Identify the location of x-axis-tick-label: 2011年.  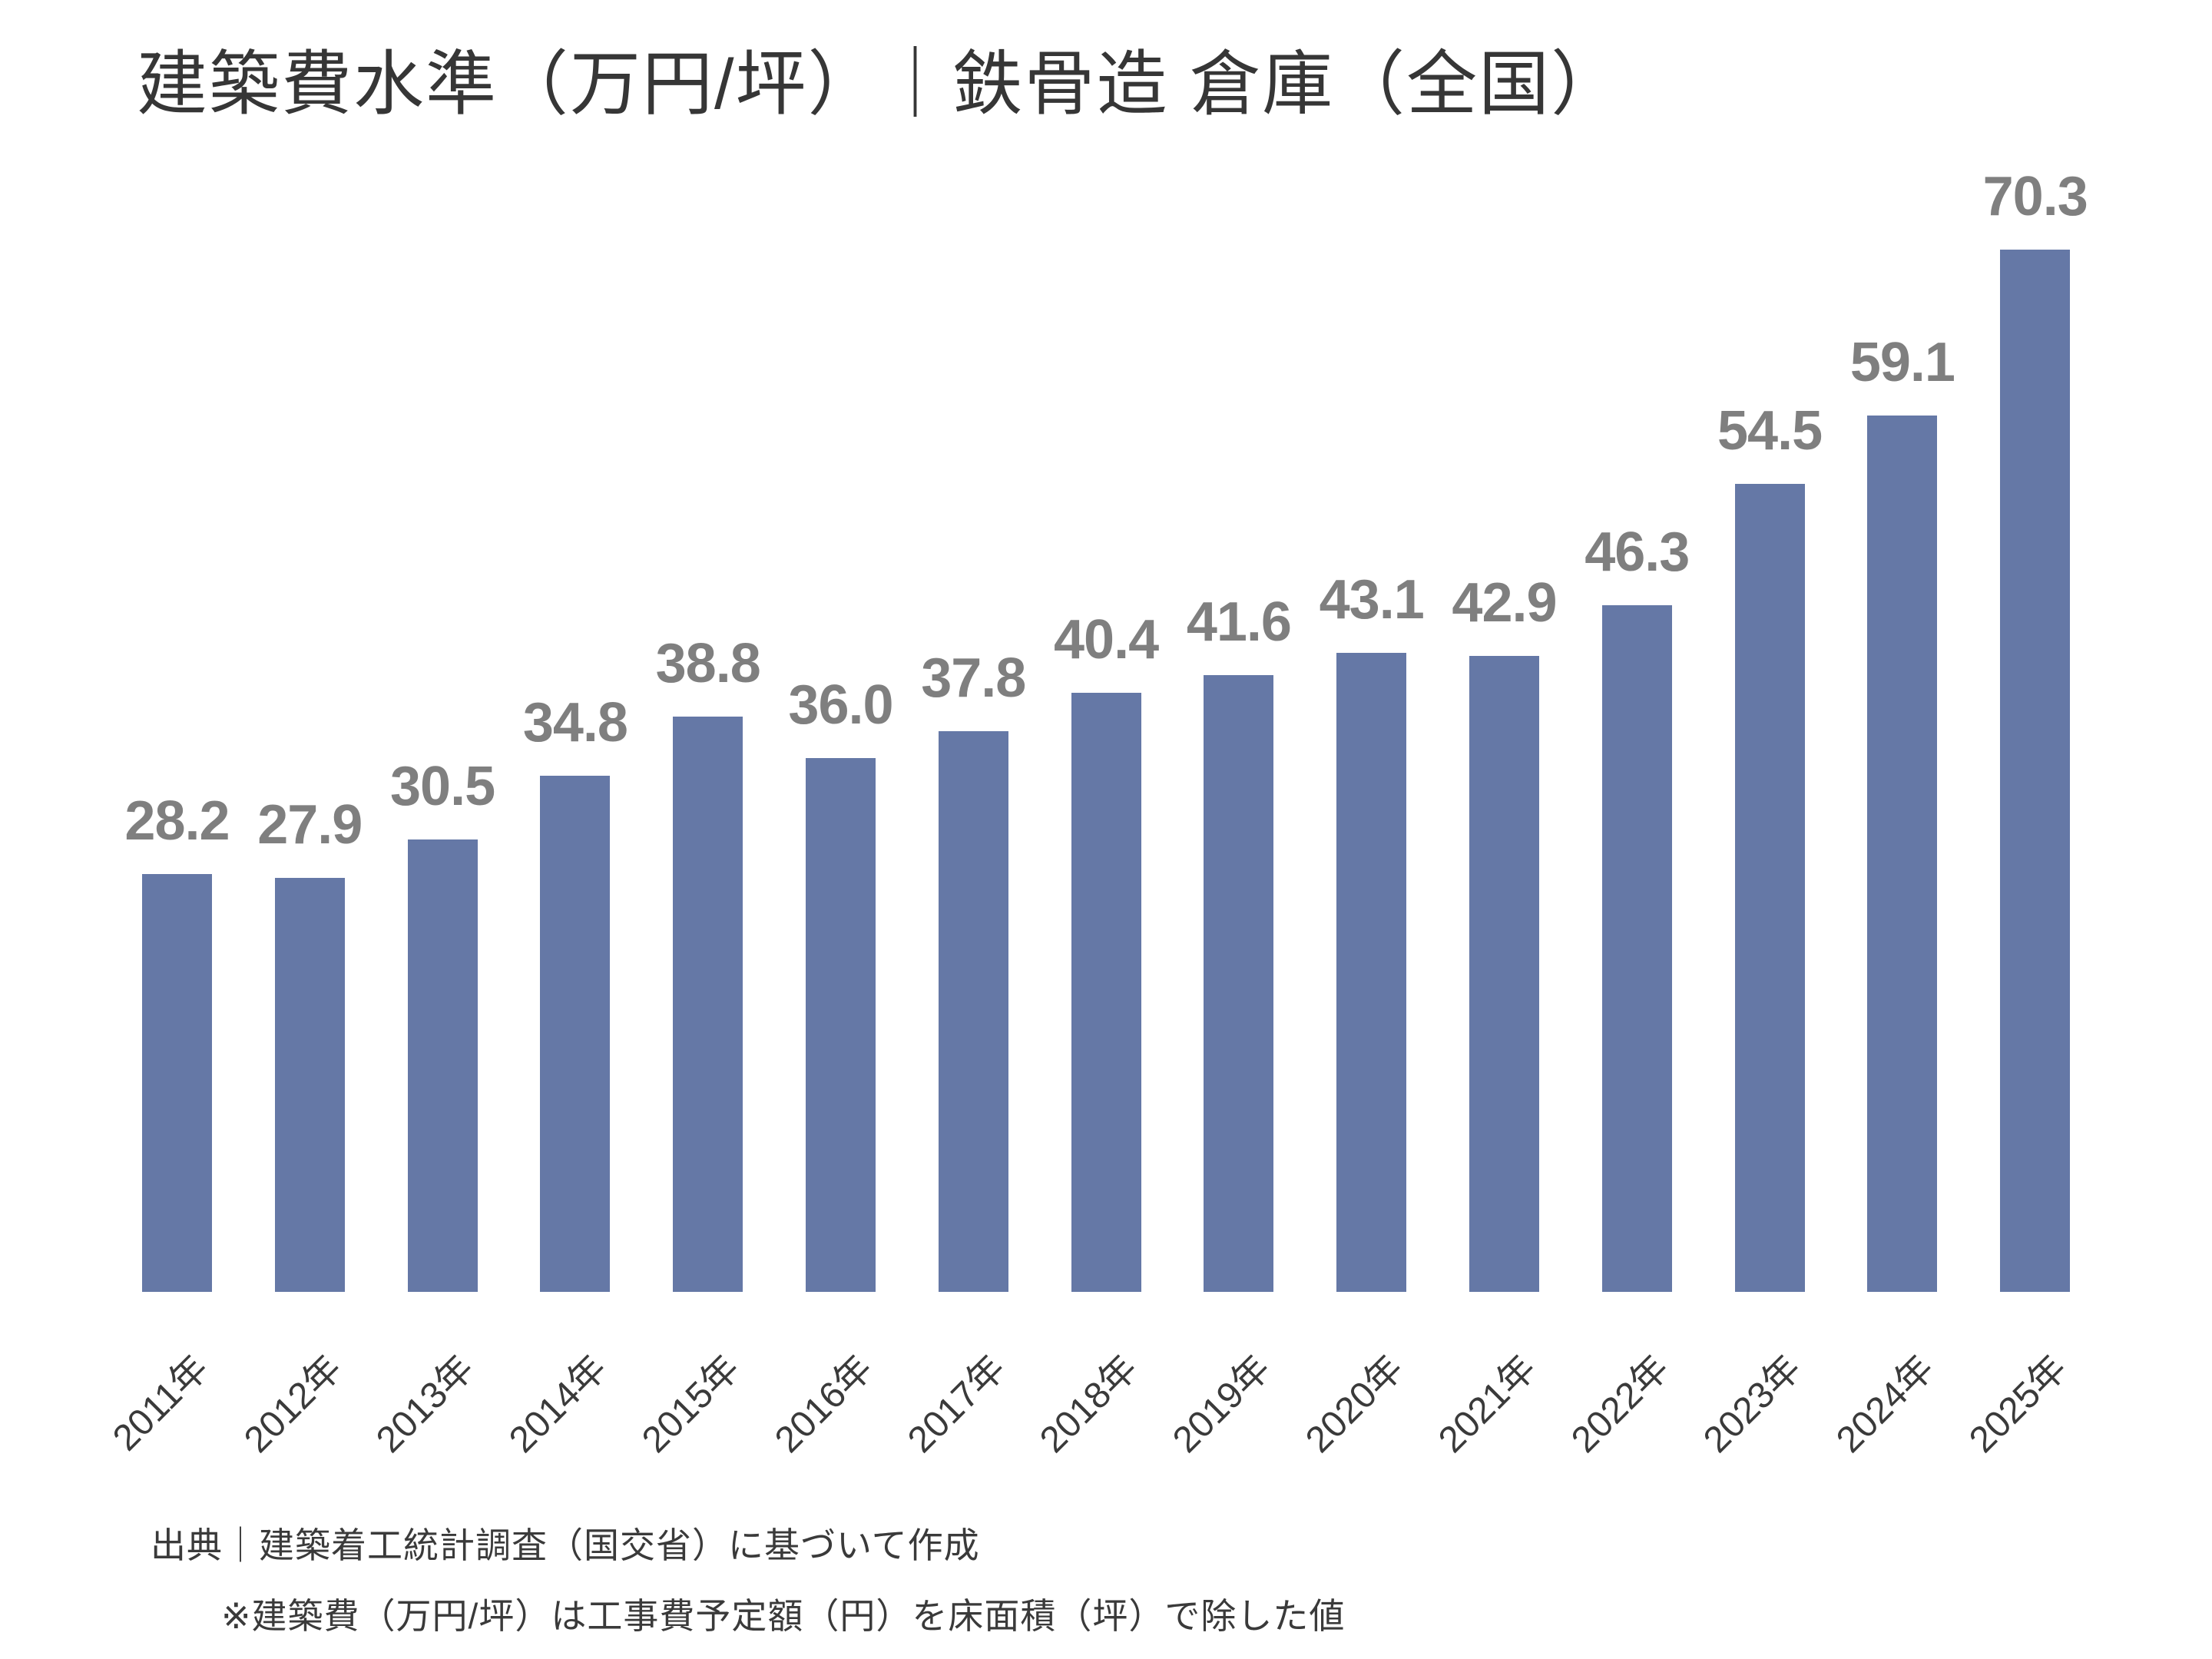
(161, 1403).